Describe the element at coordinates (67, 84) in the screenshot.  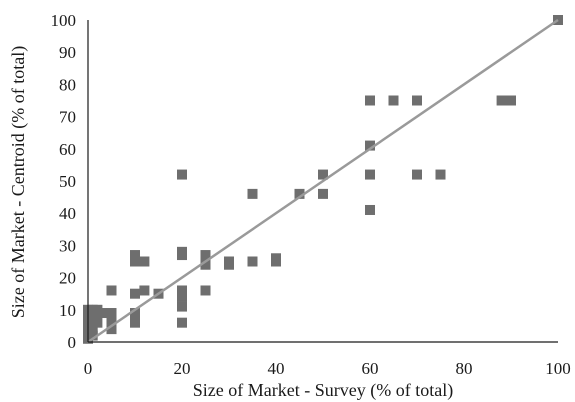
I see `y-tick-label: 80` at that location.